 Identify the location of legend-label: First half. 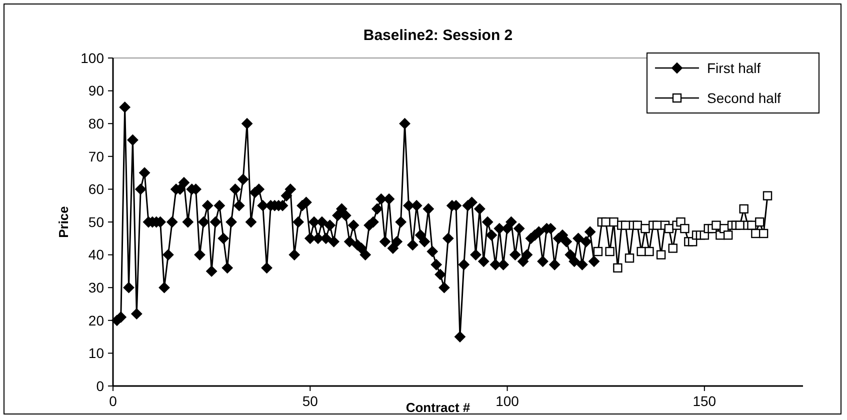
(734, 68).